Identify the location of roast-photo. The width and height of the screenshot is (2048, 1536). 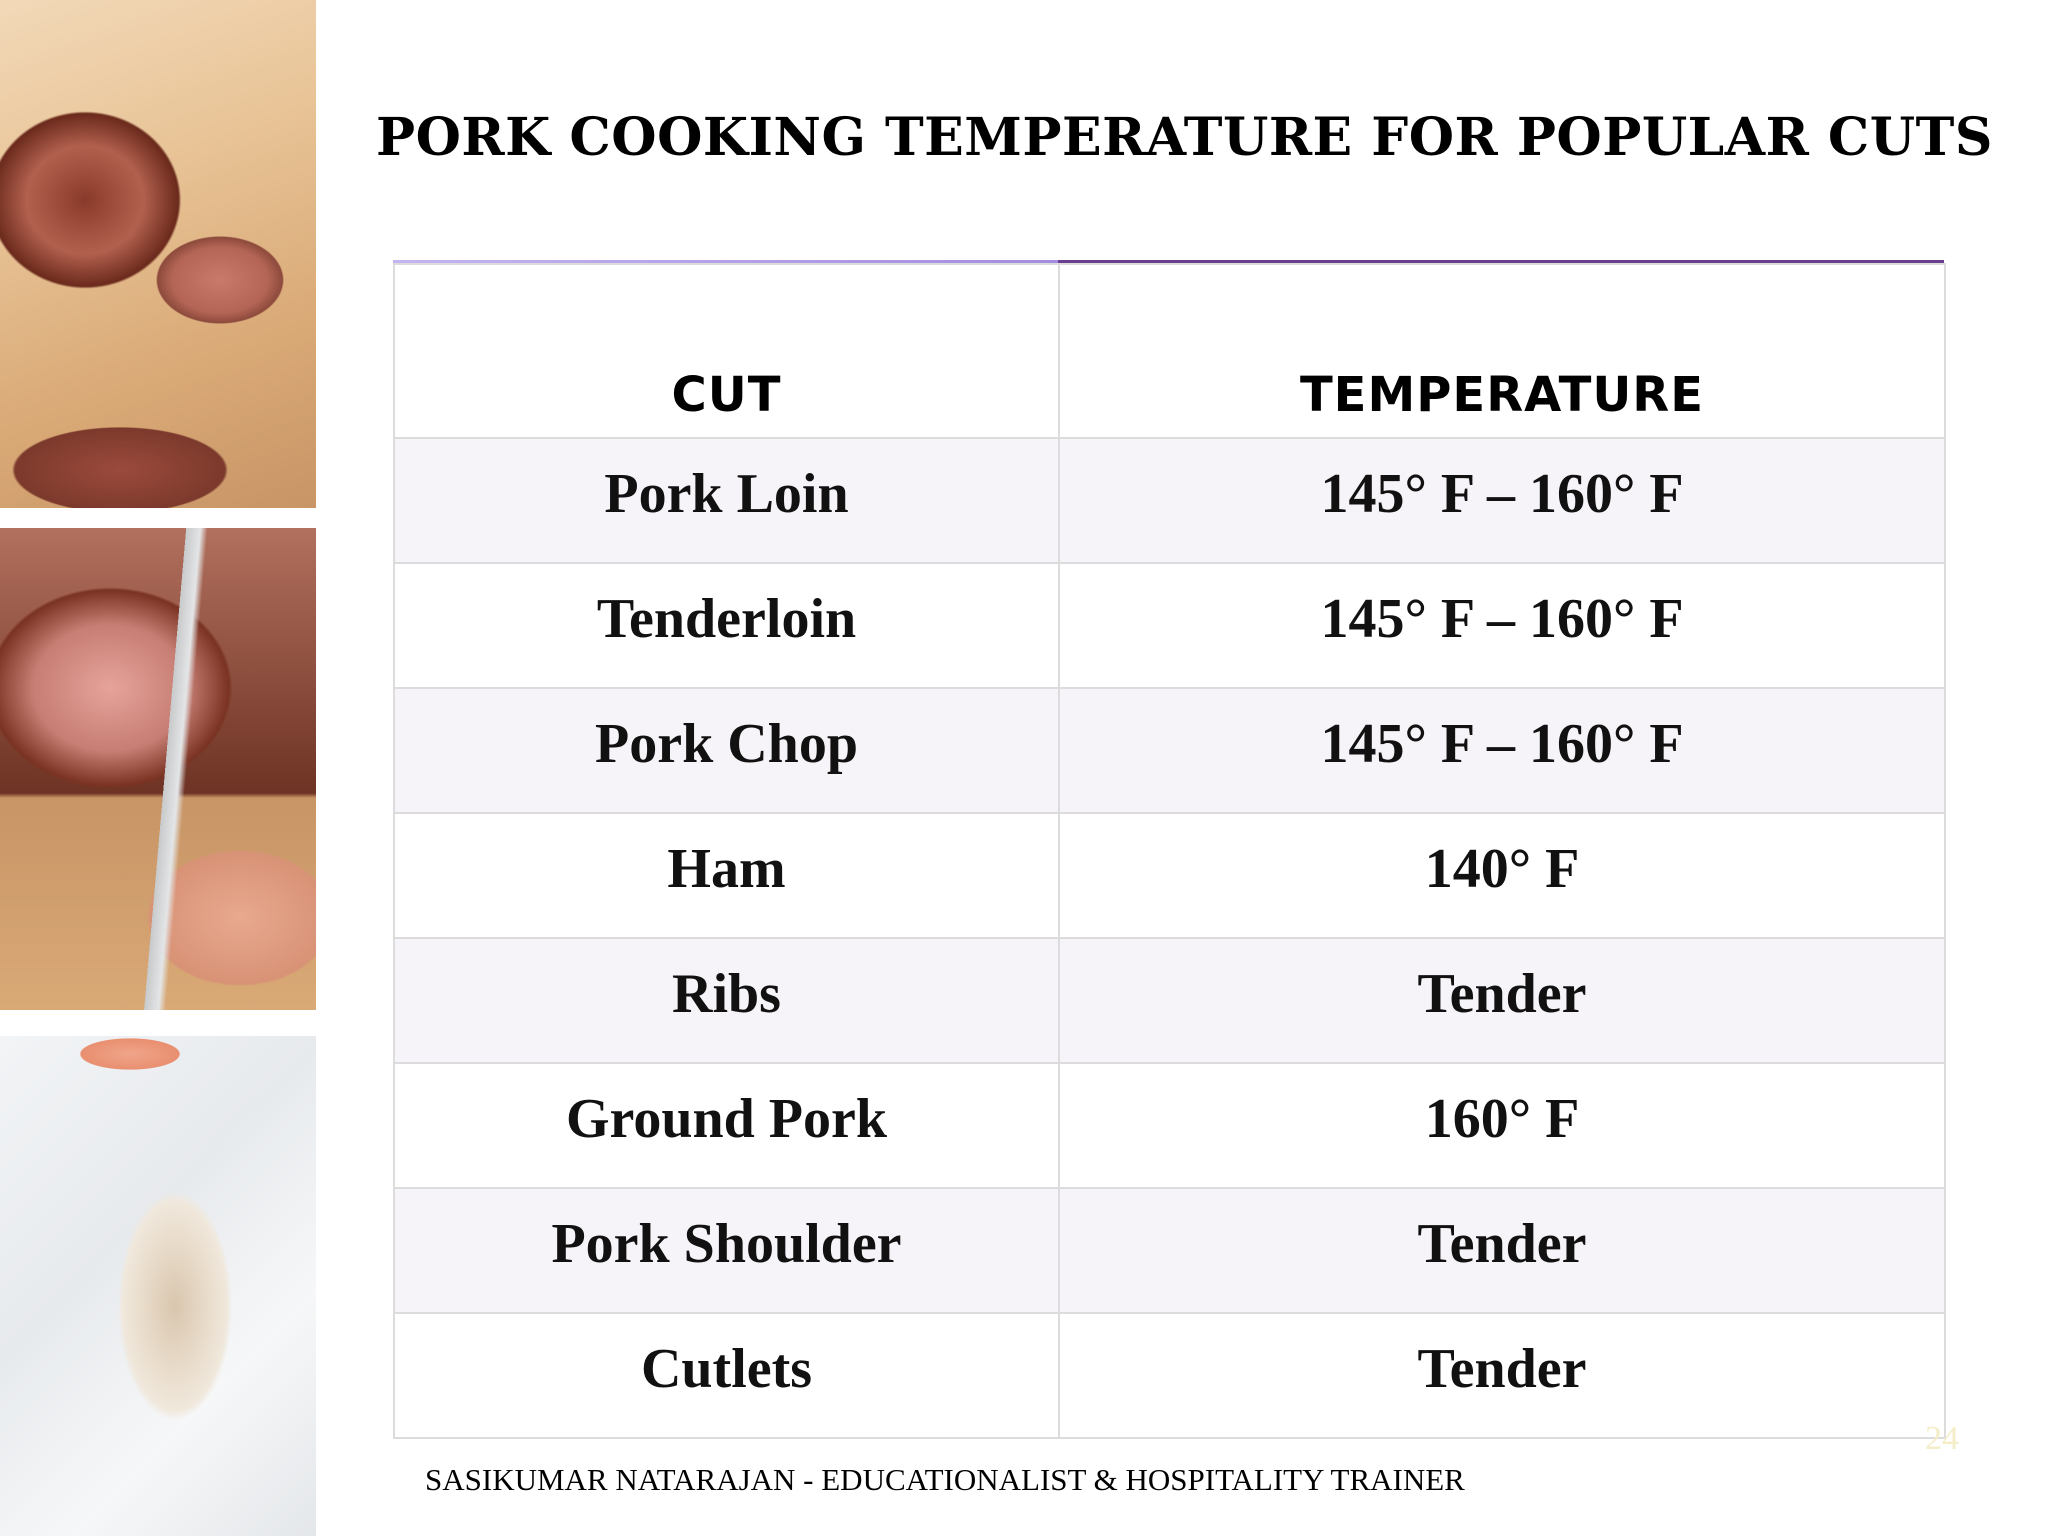
(158, 254).